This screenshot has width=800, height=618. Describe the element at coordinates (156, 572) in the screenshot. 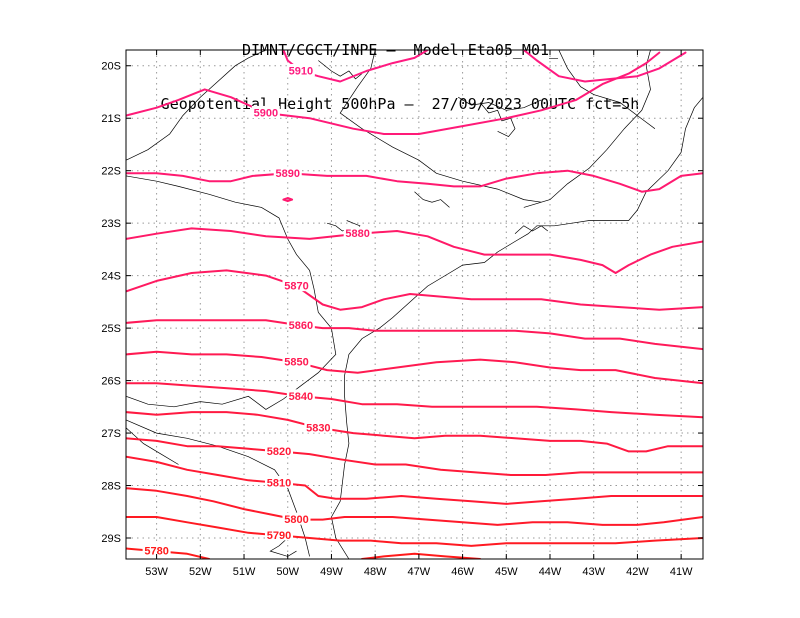

I see `lon-tick-label: 53W` at that location.